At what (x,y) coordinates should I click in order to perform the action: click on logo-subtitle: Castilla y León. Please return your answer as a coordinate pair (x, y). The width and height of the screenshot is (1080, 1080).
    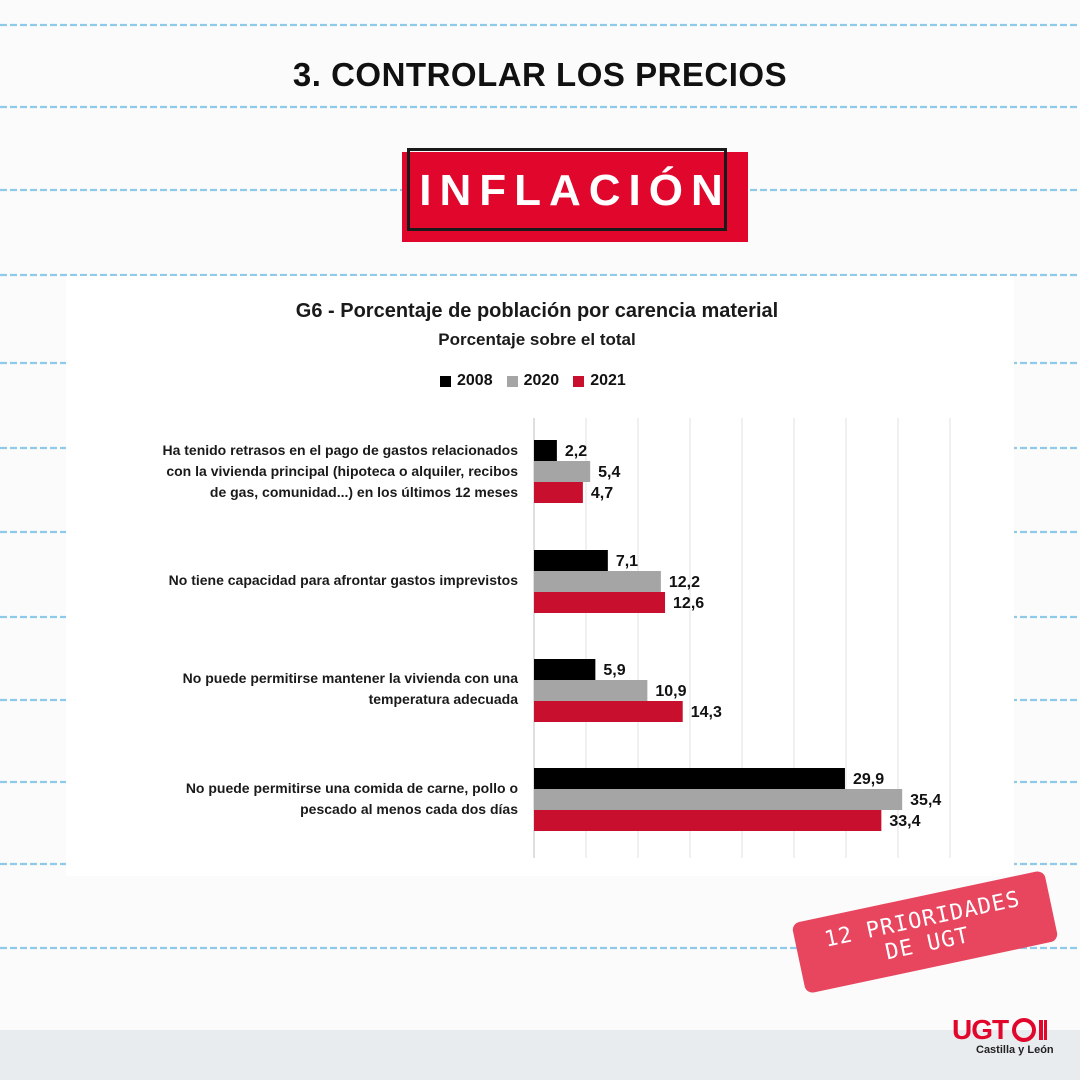
    Looking at the image, I should click on (1015, 1050).